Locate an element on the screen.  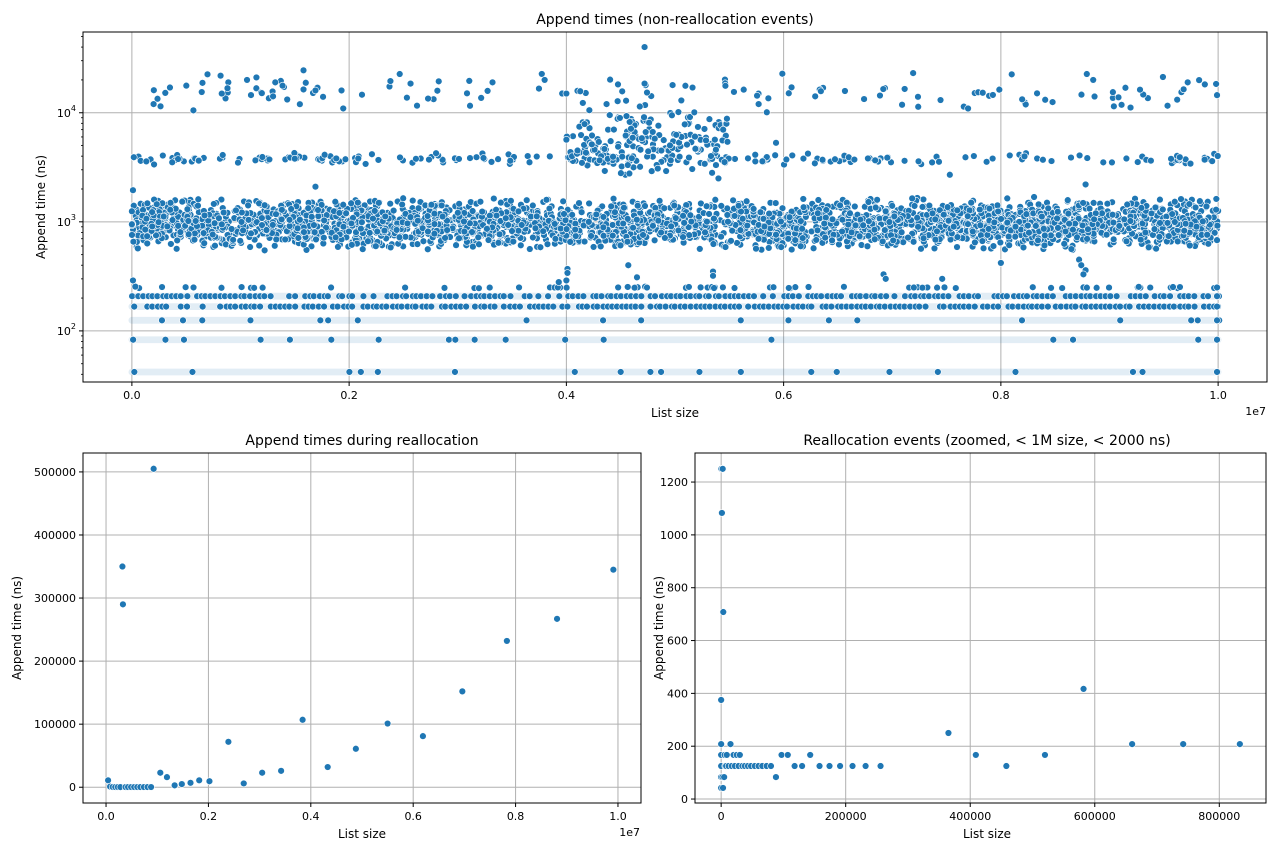
bottom-left-x-tick-label: 0.0 is located at coordinates (106, 816).